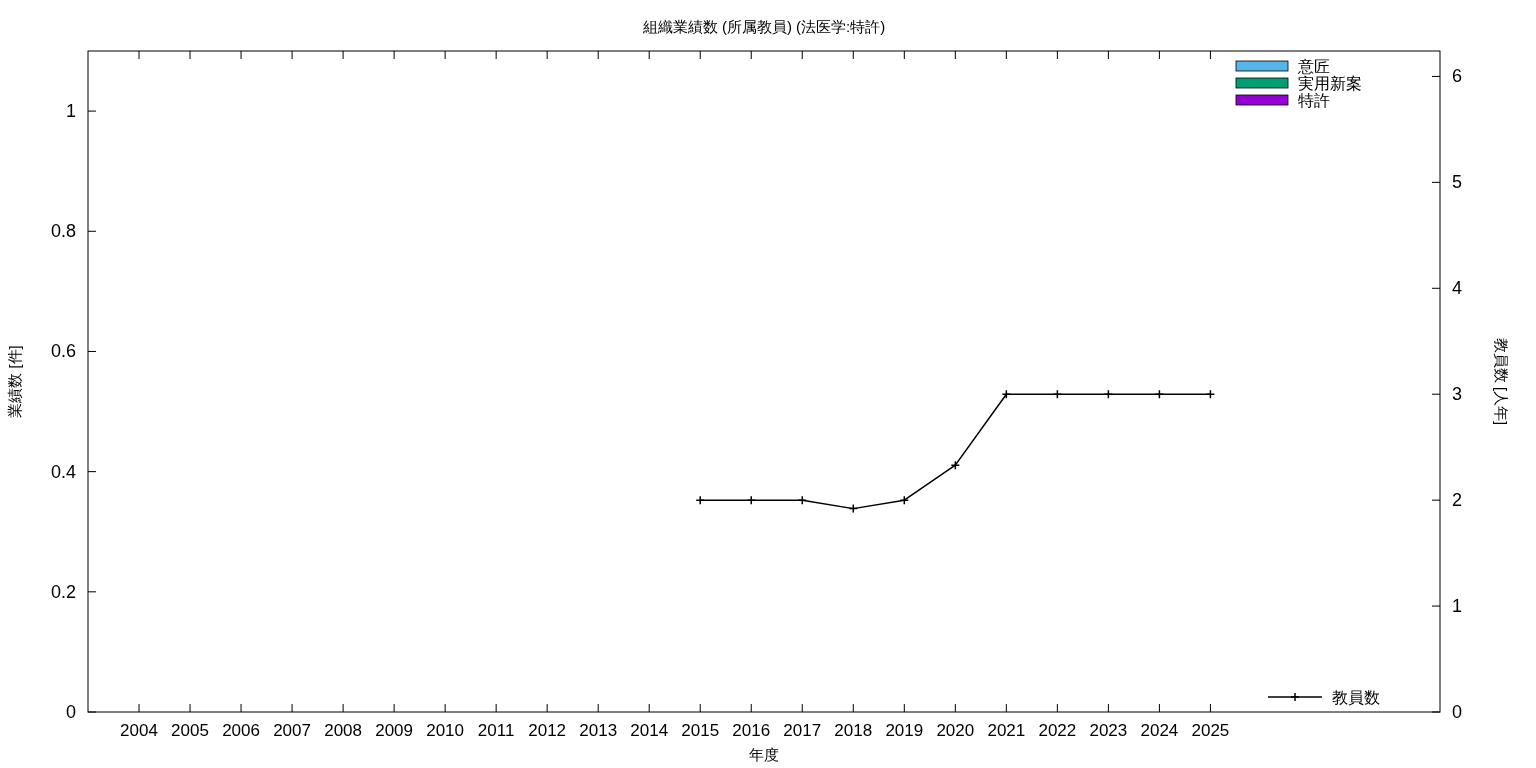  What do you see at coordinates (764, 754) in the screenshot?
I see `x-axis-title: 年度` at bounding box center [764, 754].